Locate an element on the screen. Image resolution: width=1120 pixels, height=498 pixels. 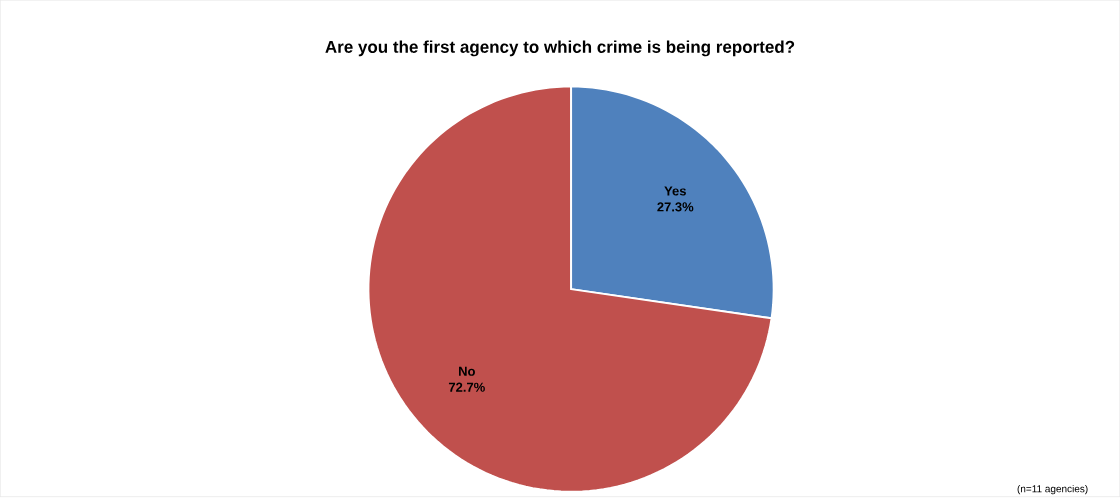
chart-title: Are you the first agency to which crime is being reported? is located at coordinates (560, 48).